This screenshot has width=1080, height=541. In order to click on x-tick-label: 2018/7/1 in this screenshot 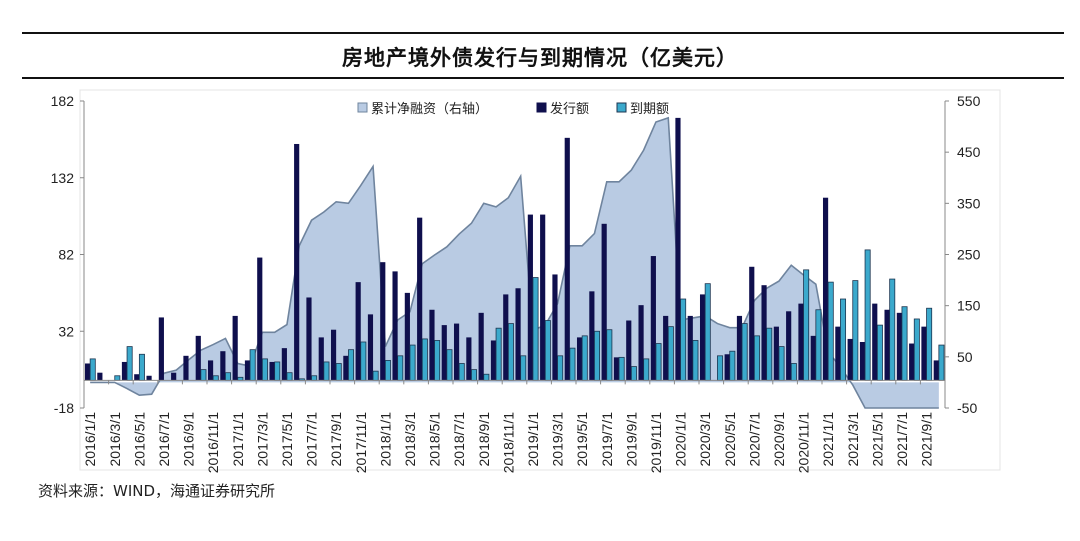, I will do `click(459, 439)`.